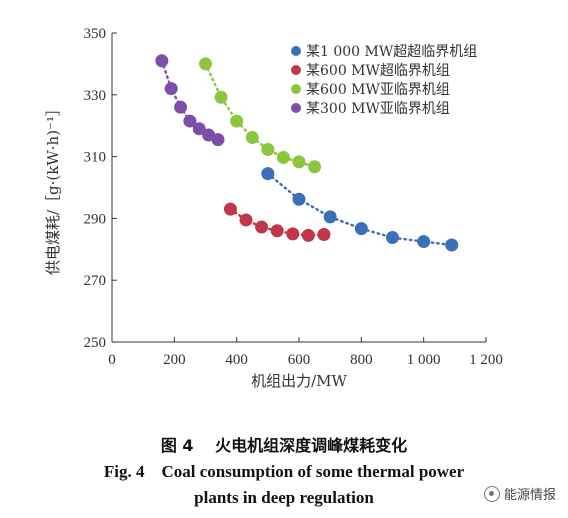 Image resolution: width=568 pixels, height=518 pixels. What do you see at coordinates (391, 52) in the screenshot?
I see `legend-label: 某1 000 MW超超临界机组` at bounding box center [391, 52].